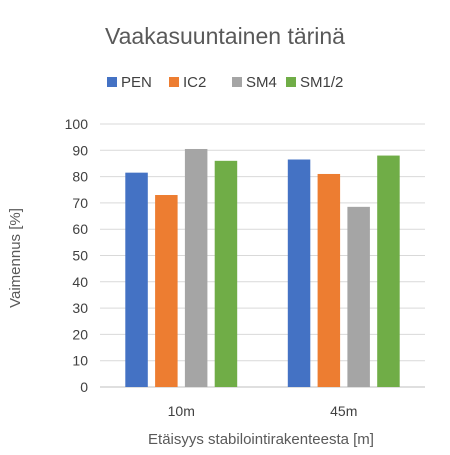  I want to click on legend-label-sm1-2: SM1/2, so click(321, 82).